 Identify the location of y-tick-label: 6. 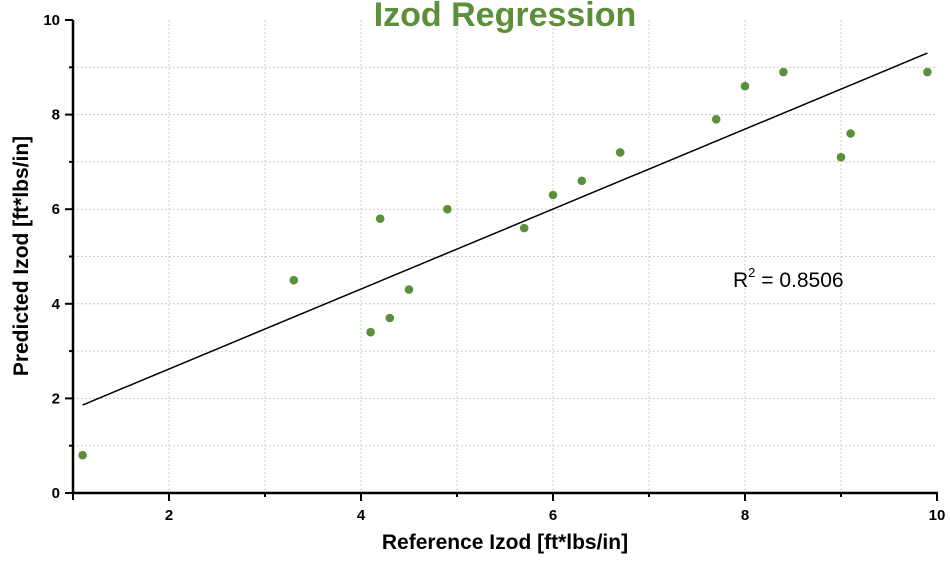
(56, 209).